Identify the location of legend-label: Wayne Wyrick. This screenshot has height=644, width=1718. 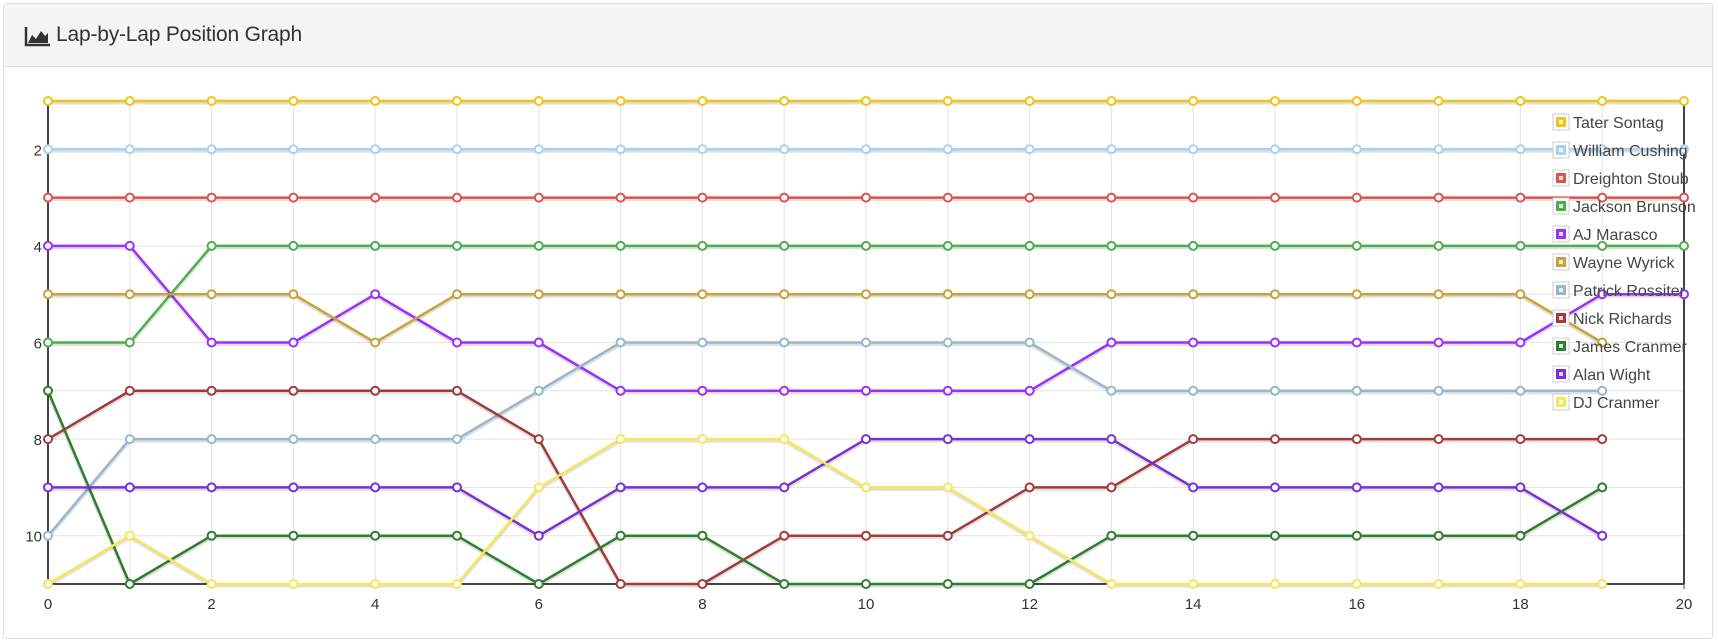
(1624, 263).